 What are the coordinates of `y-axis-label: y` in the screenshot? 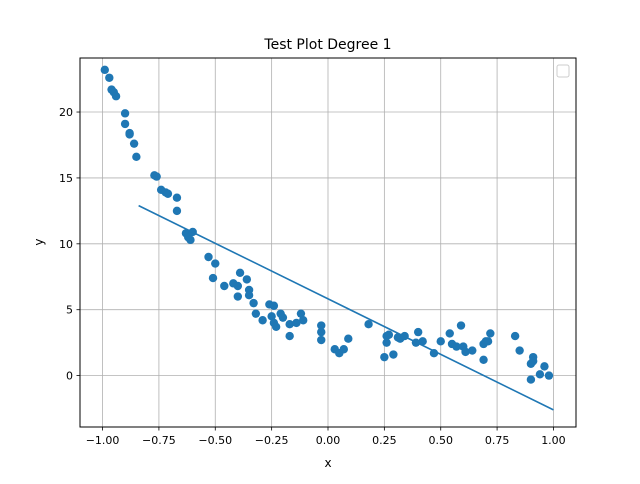 It's located at (39, 241).